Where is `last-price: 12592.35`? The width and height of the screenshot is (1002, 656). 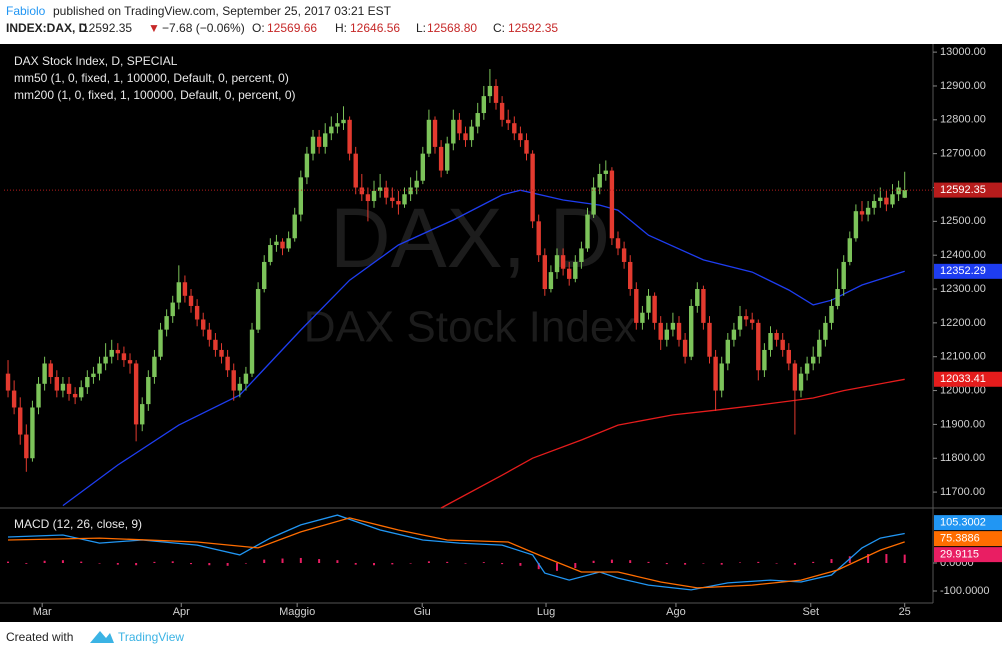 last-price: 12592.35 is located at coordinates (107, 28).